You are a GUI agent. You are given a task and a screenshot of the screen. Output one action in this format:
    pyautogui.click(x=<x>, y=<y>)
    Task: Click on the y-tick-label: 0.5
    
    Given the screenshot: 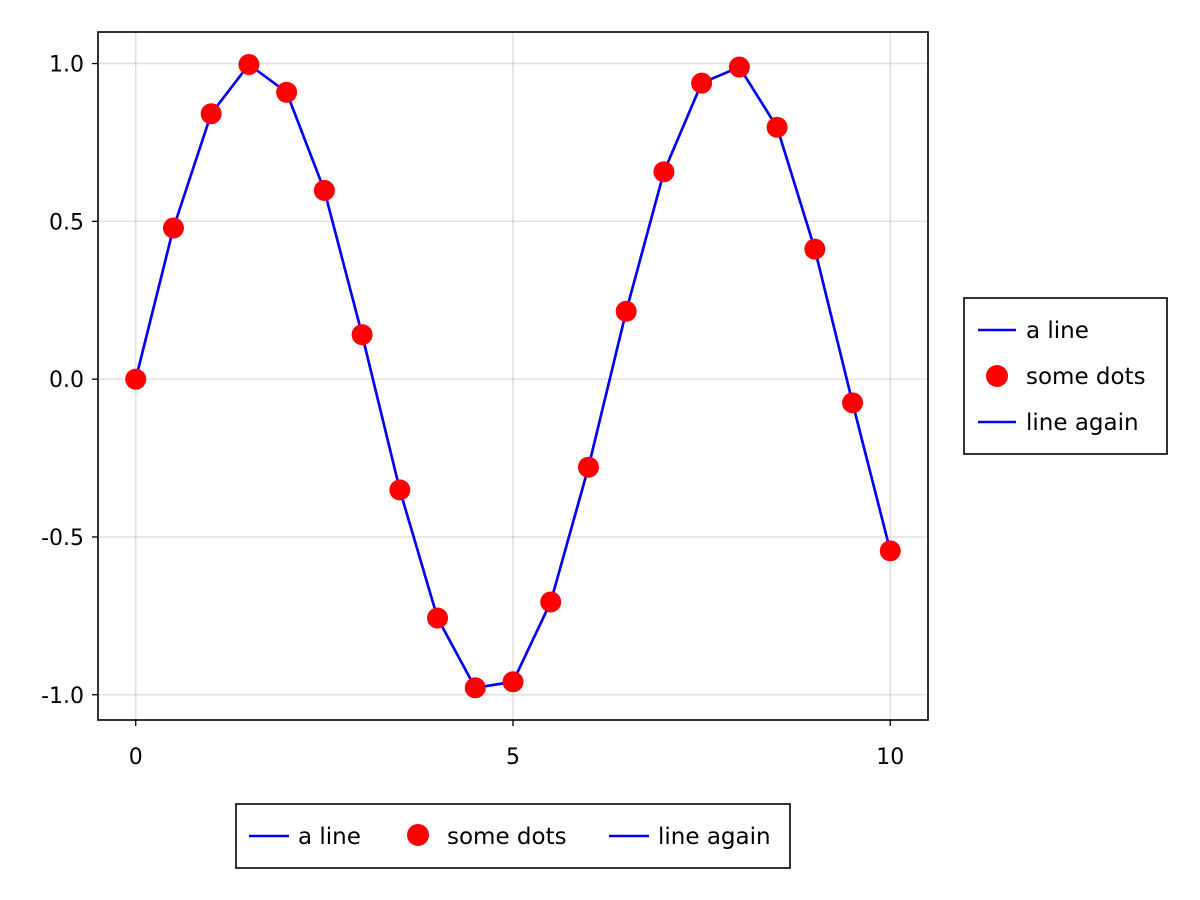 What is the action you would take?
    pyautogui.click(x=66, y=222)
    